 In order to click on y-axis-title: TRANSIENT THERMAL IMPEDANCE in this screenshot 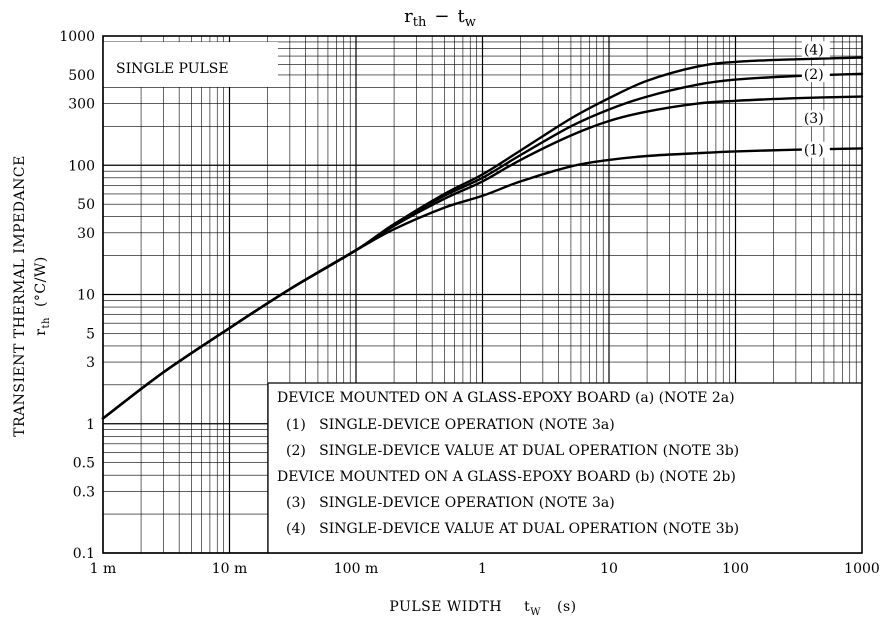, I will do `click(20, 296)`.